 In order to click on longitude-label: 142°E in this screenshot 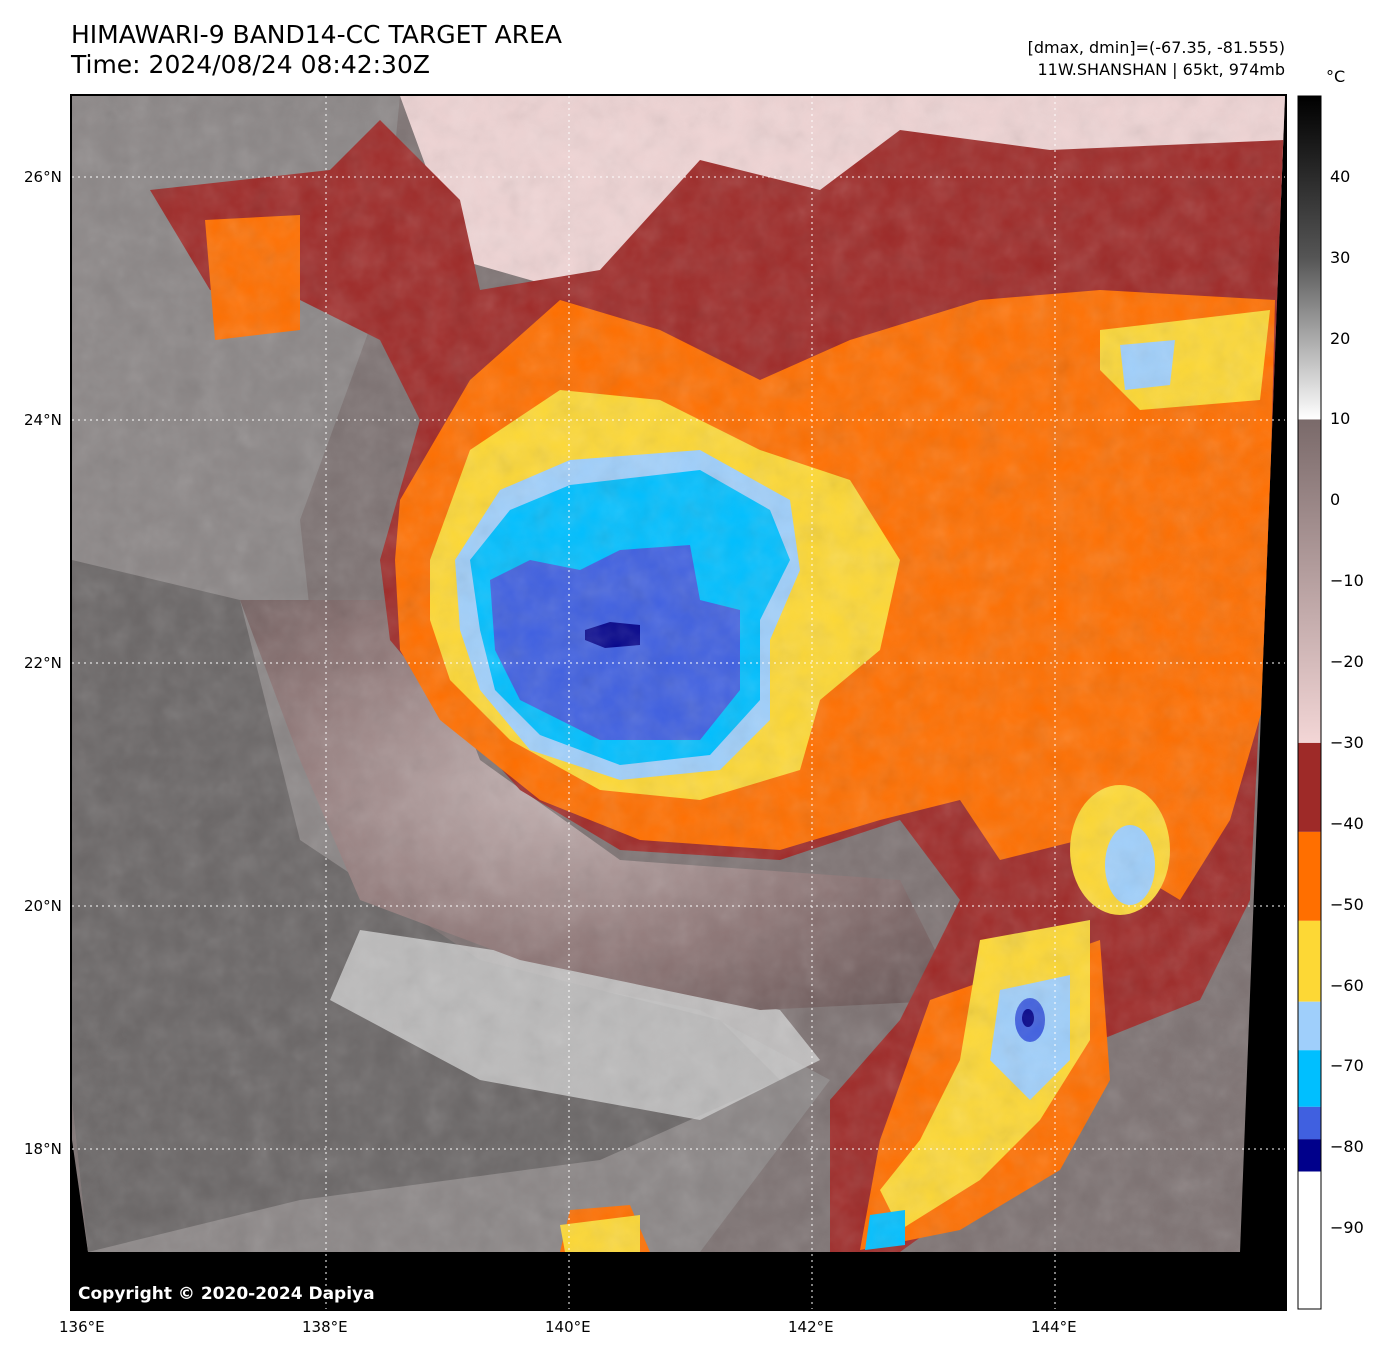, I will do `click(811, 1327)`.